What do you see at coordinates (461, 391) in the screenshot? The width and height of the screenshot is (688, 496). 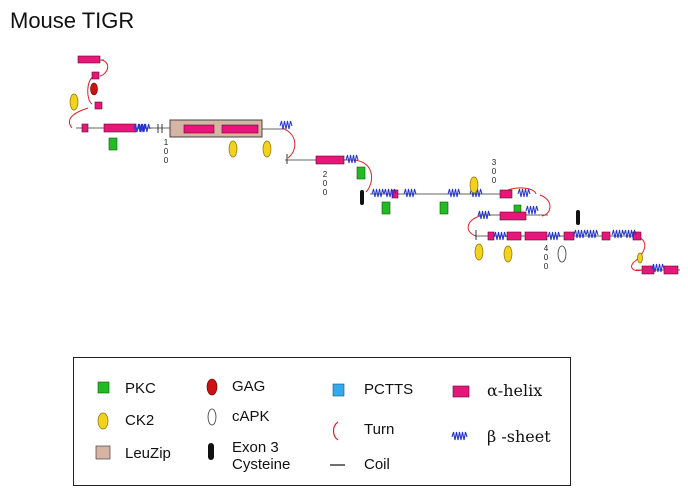 I see `legend-helix-swatch` at bounding box center [461, 391].